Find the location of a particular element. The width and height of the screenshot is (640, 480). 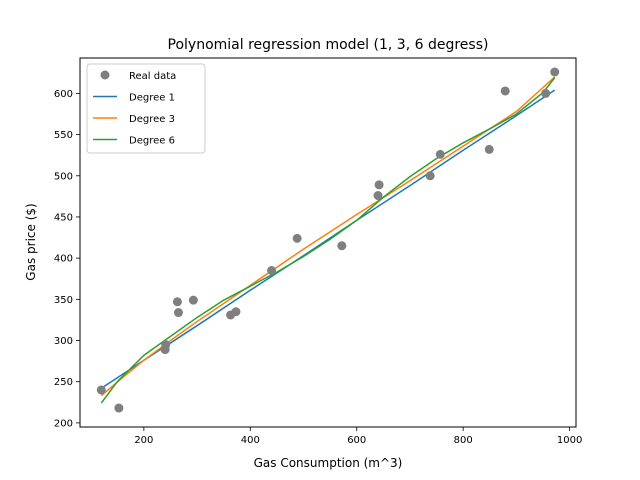

x-tick-label: 600 is located at coordinates (356, 440).